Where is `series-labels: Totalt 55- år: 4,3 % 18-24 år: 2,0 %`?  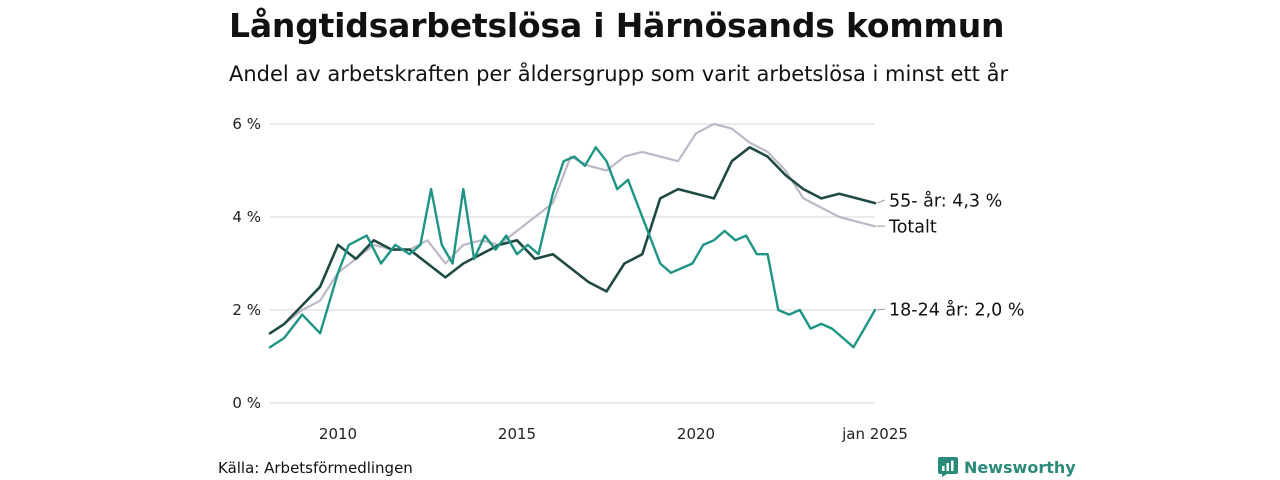 series-labels: Totalt 55- år: 4,3 % 18-24 år: 2,0 % is located at coordinates (950, 256).